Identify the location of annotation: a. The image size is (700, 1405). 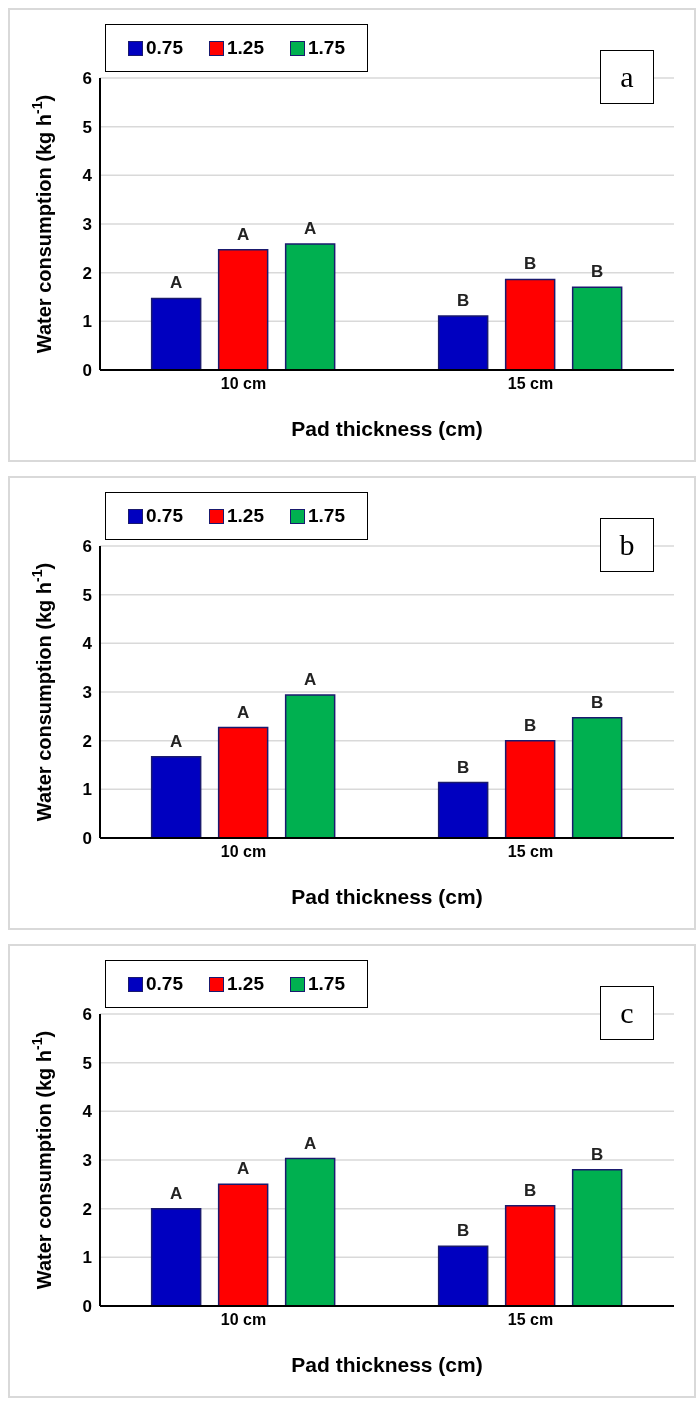
(627, 77).